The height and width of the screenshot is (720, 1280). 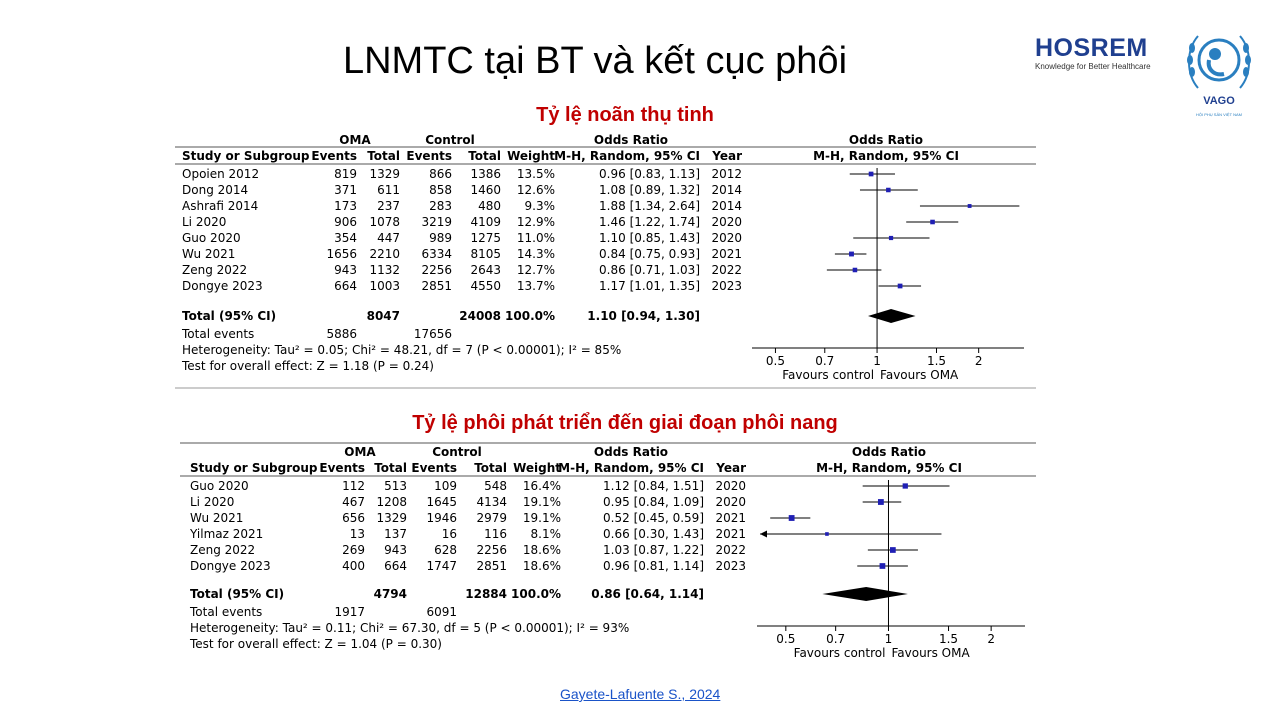 I want to click on study-weight: 18.6%, so click(x=542, y=566).